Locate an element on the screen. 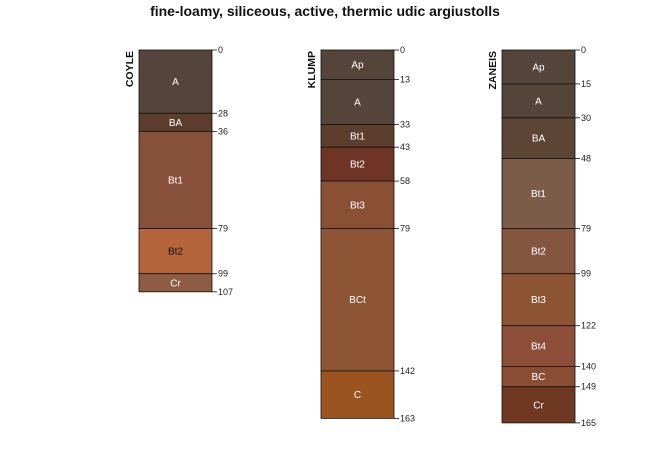 This screenshot has width=650, height=455. horizon-coyle-cr is located at coordinates (175, 283).